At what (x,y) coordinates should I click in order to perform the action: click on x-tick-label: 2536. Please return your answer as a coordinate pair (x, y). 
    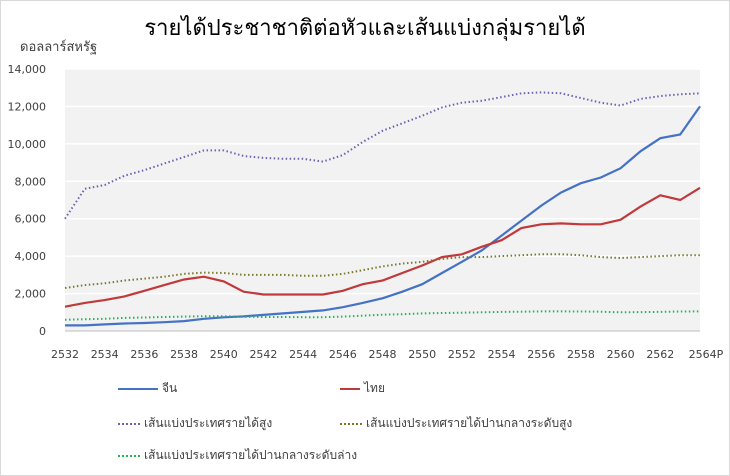
    Looking at the image, I should click on (144, 354).